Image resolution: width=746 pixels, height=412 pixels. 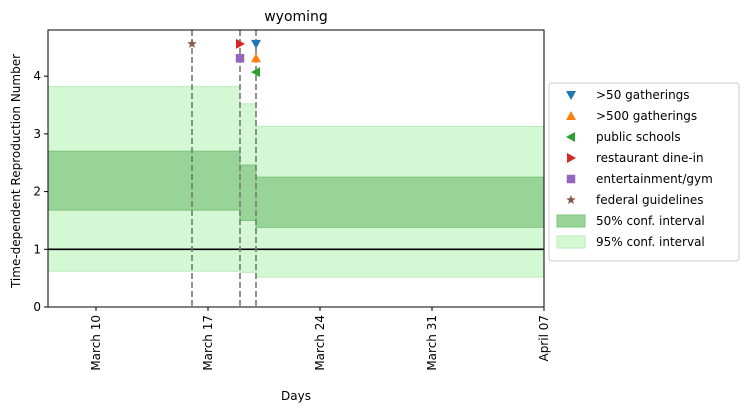 What do you see at coordinates (37, 192) in the screenshot?
I see `y-tick-label: 2` at bounding box center [37, 192].